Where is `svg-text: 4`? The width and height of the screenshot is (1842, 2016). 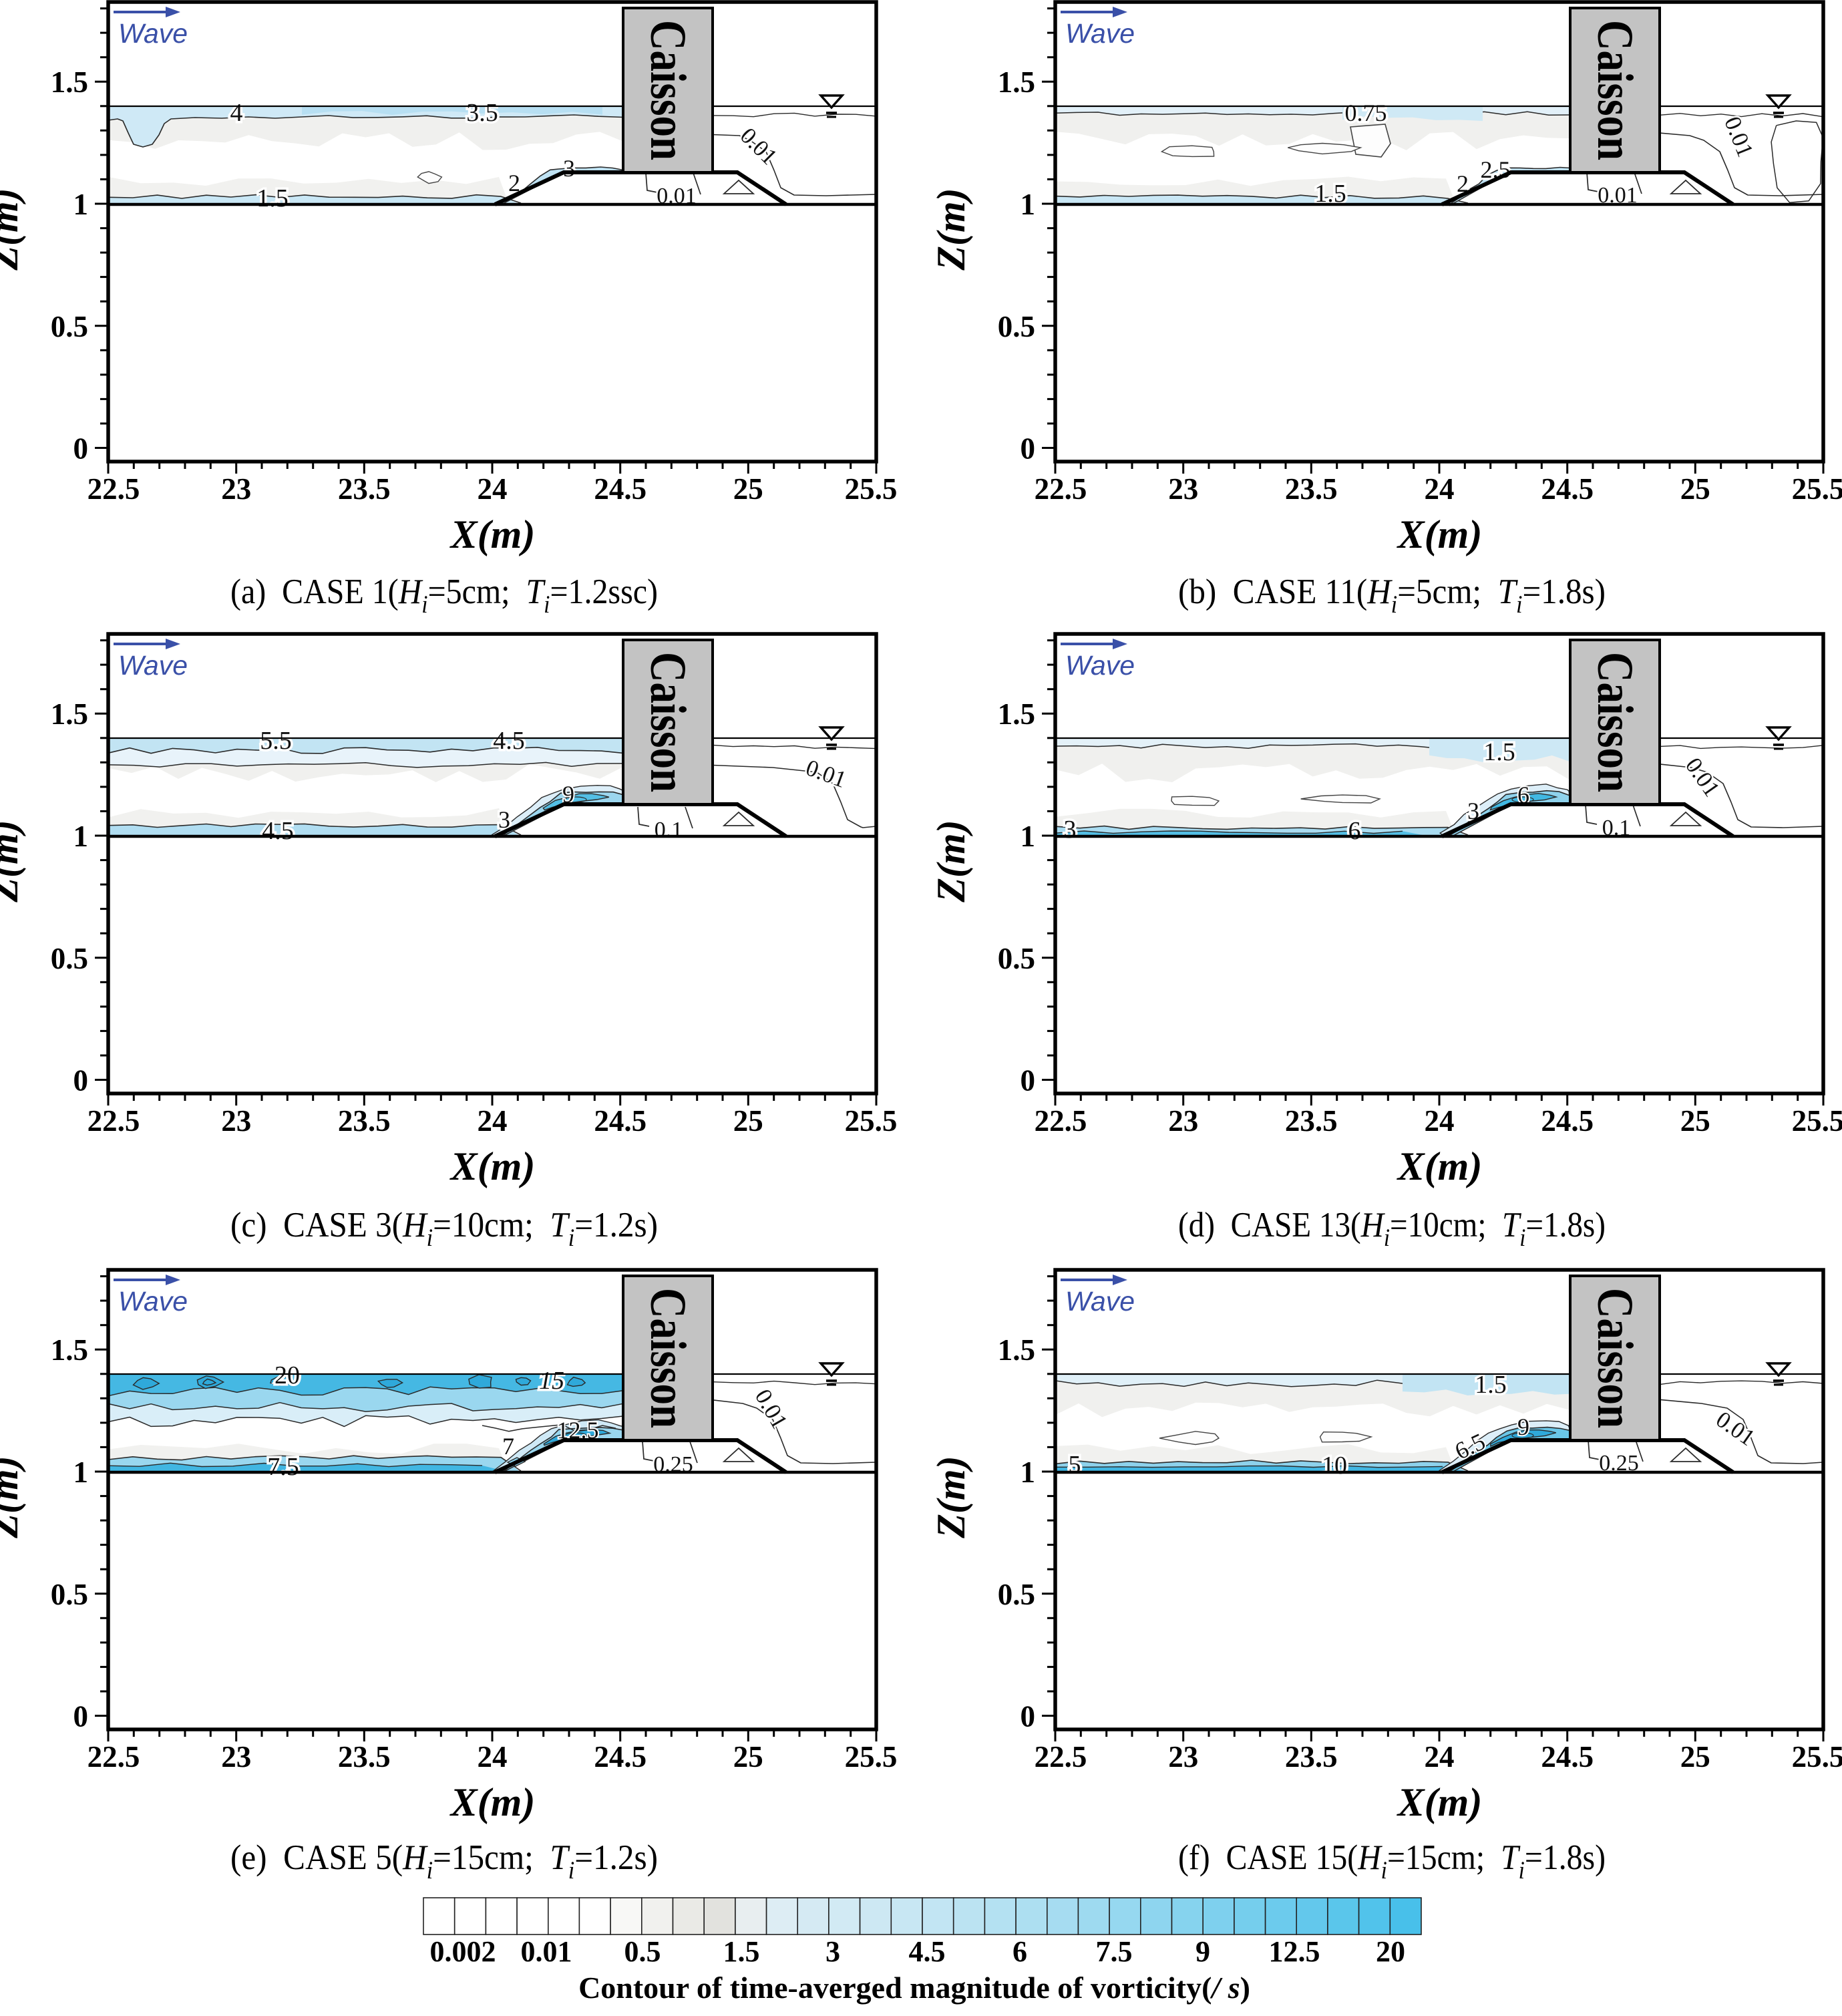
svg-text: 4 is located at coordinates (236, 113).